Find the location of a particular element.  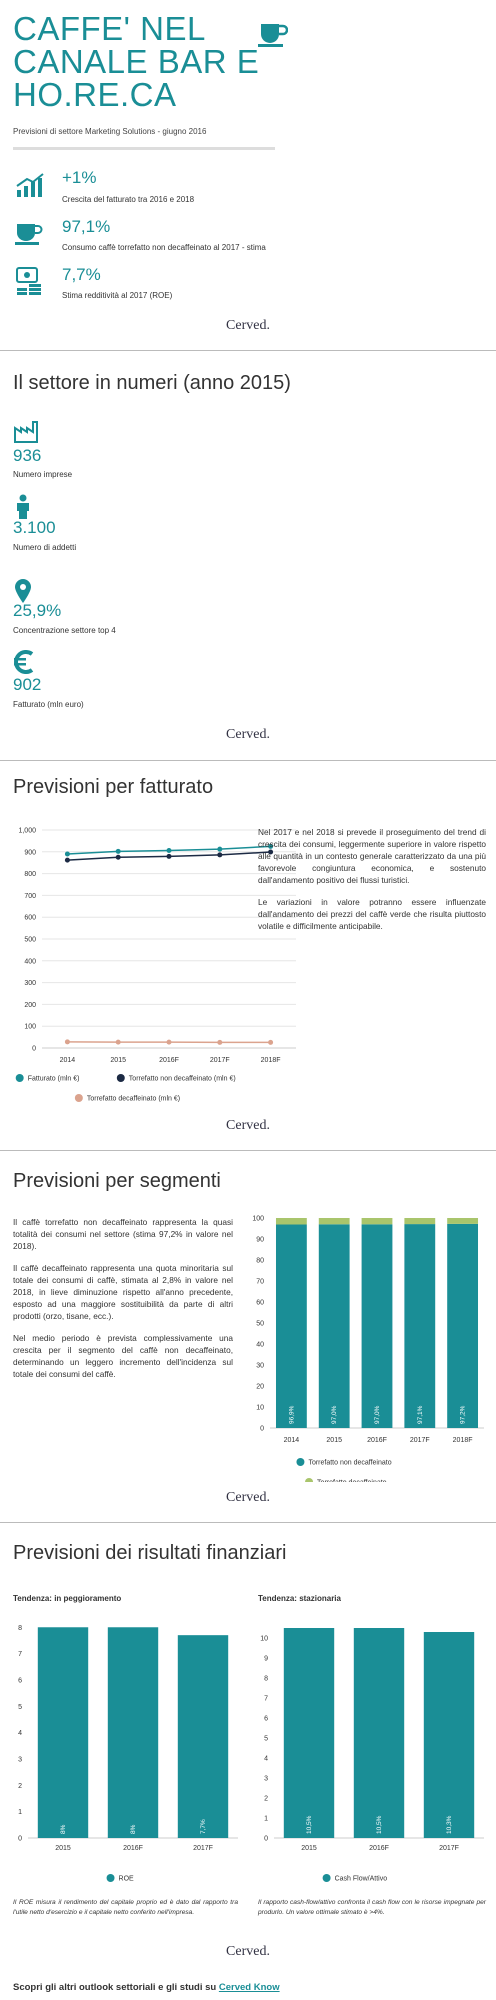

cup-icon is located at coordinates (29, 234).